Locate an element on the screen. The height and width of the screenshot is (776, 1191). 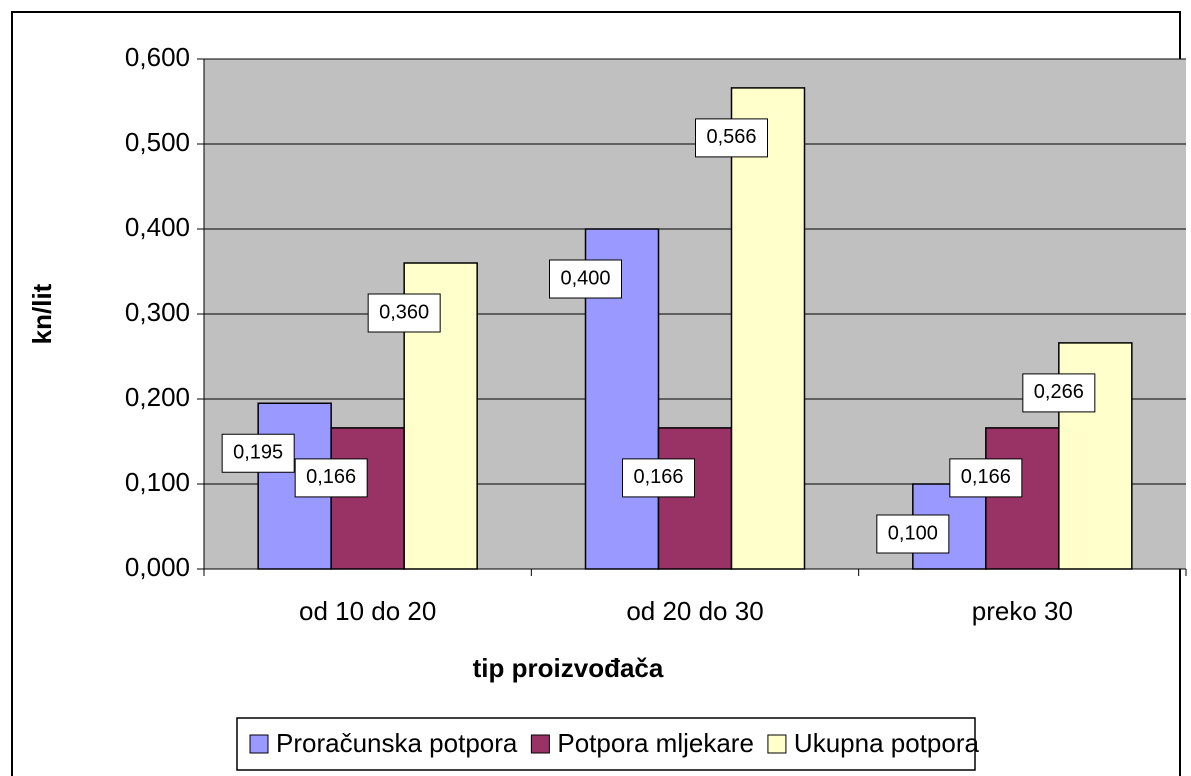
y-axis-label: kn/lit is located at coordinates (42, 313).